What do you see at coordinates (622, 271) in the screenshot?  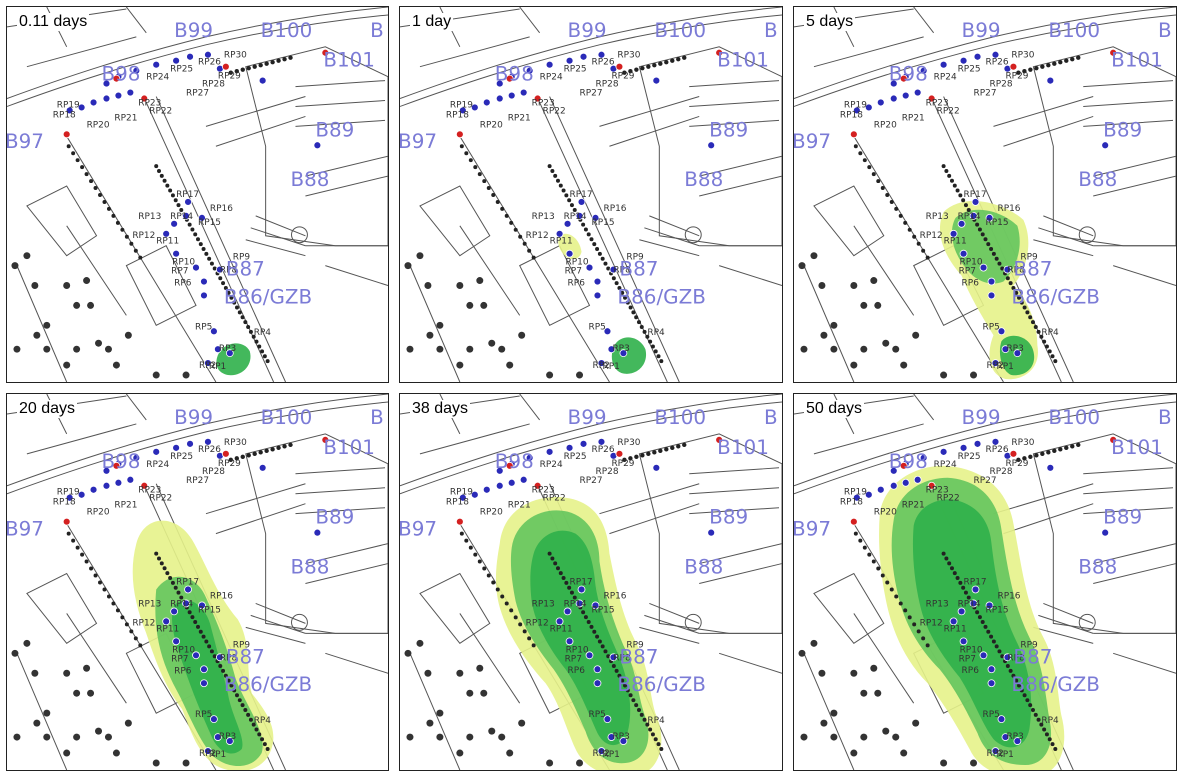 I see `rp-label: RP8` at bounding box center [622, 271].